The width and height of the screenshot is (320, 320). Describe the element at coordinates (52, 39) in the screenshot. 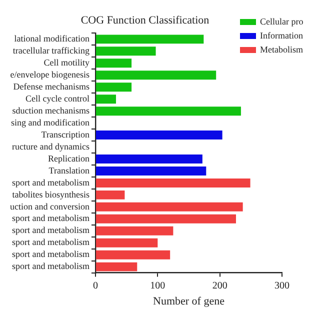

I see `y-tick-label: lational modification` at that location.